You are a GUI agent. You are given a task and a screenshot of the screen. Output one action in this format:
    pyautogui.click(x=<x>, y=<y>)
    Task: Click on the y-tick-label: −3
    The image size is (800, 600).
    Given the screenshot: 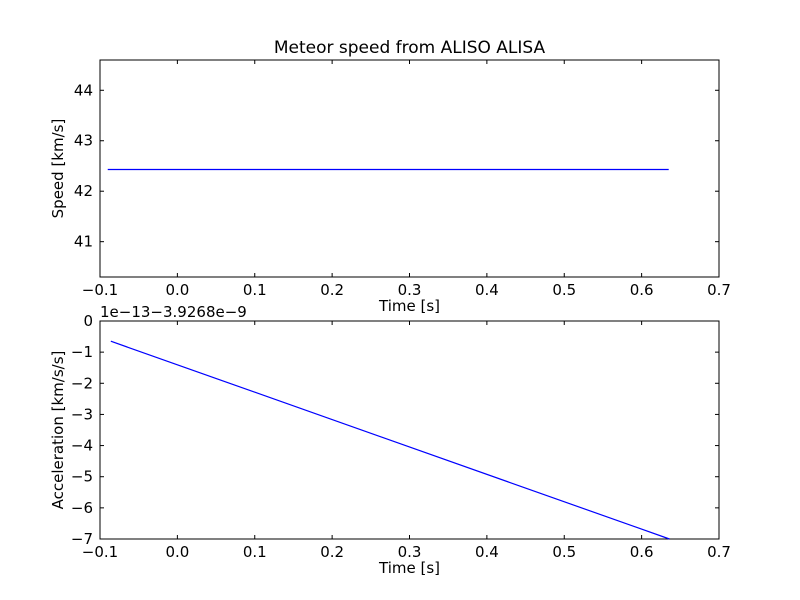 What is the action you would take?
    pyautogui.click(x=82, y=414)
    